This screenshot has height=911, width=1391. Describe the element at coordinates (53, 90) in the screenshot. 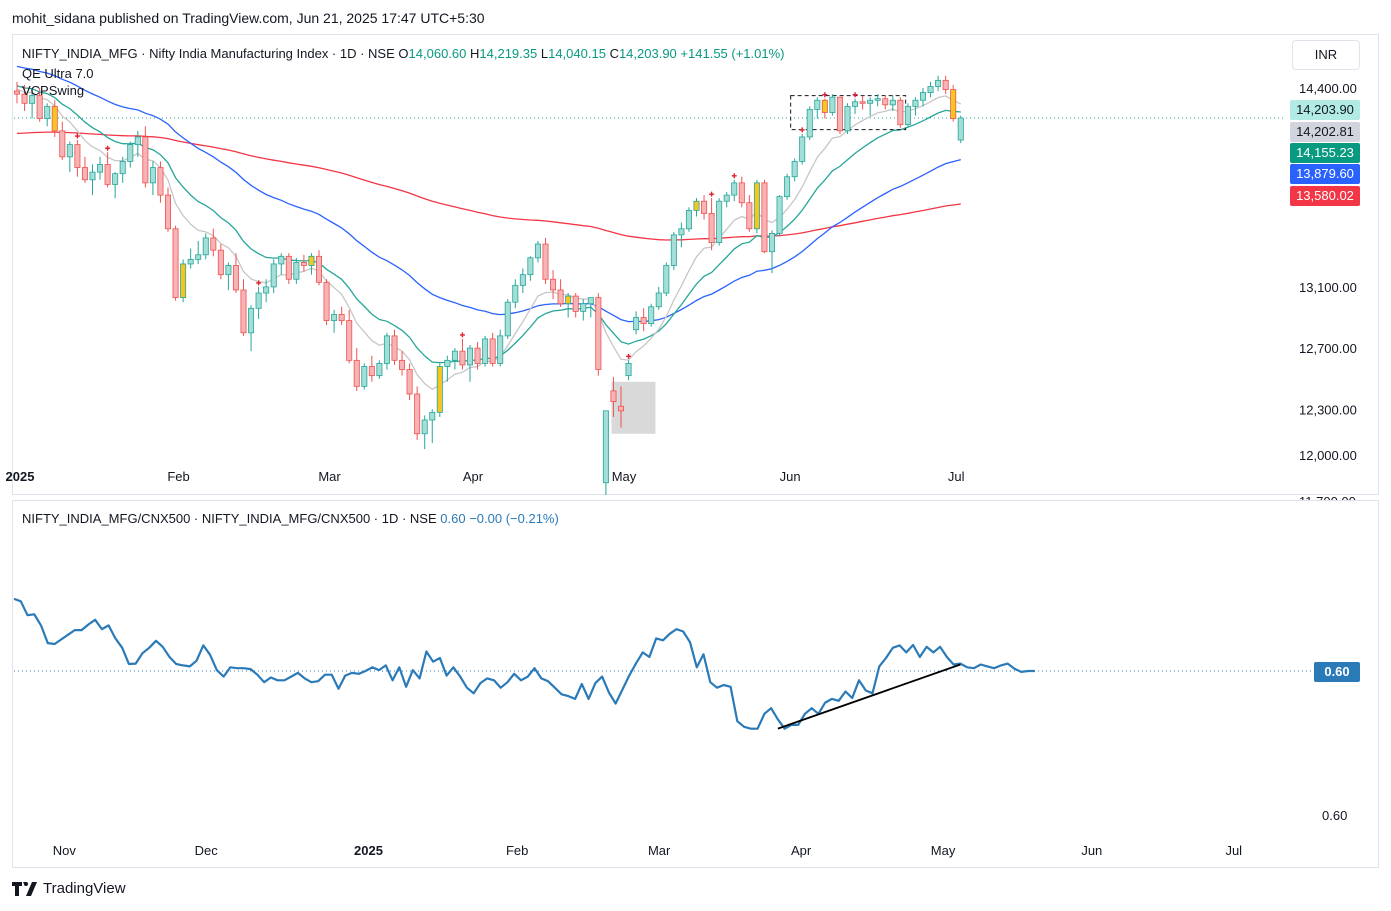

I see `indicator-vcpswing: VCPSwing` at that location.